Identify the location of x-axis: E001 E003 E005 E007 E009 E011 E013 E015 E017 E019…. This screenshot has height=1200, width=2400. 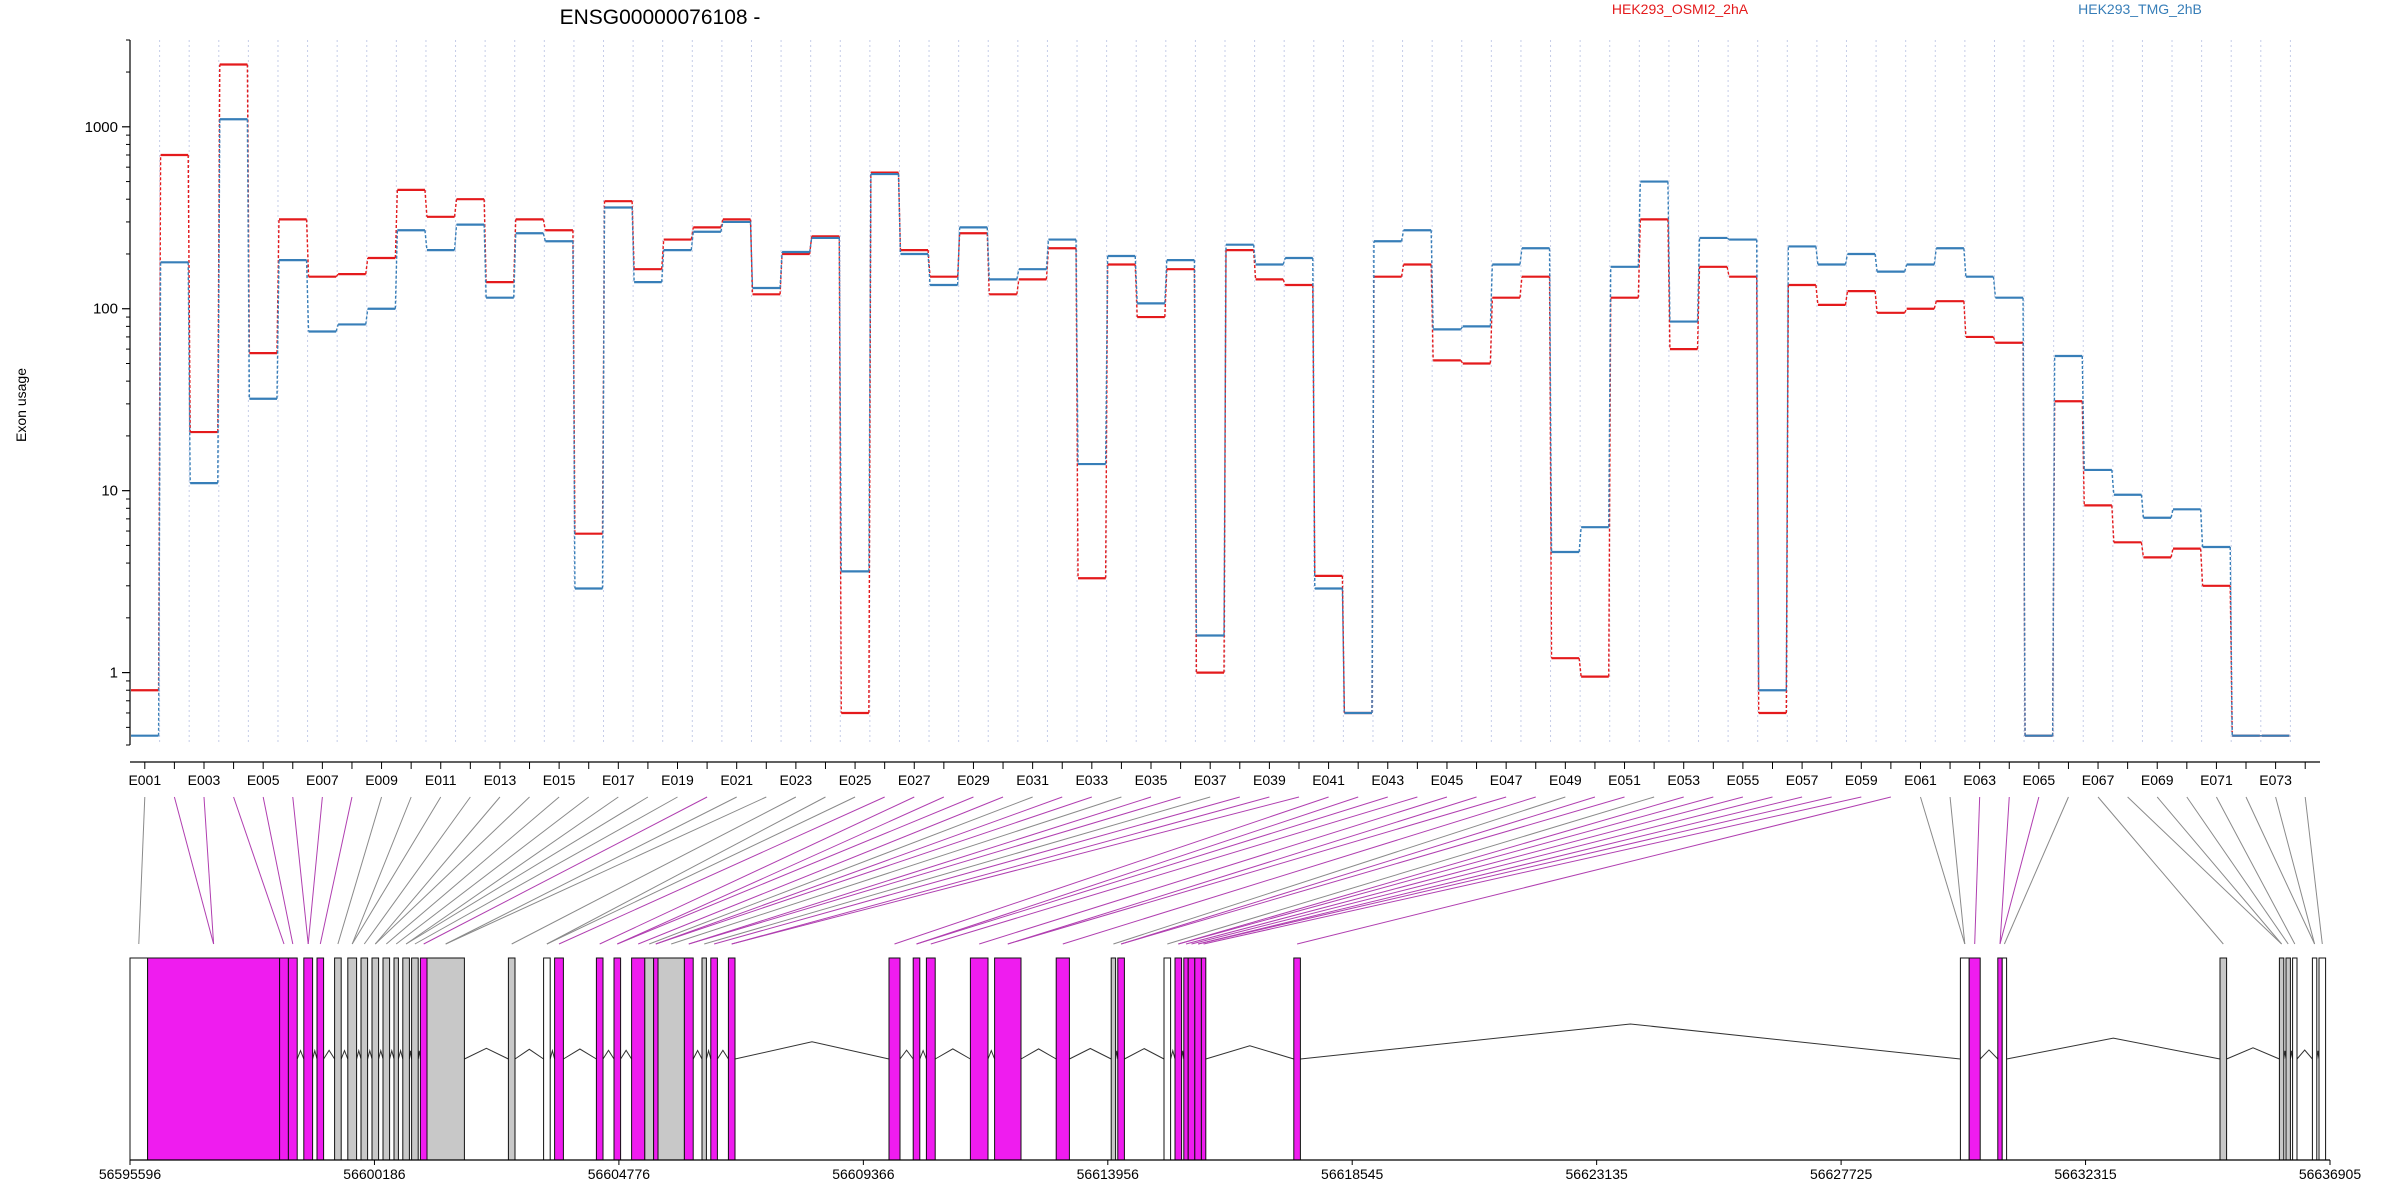
(1224, 774).